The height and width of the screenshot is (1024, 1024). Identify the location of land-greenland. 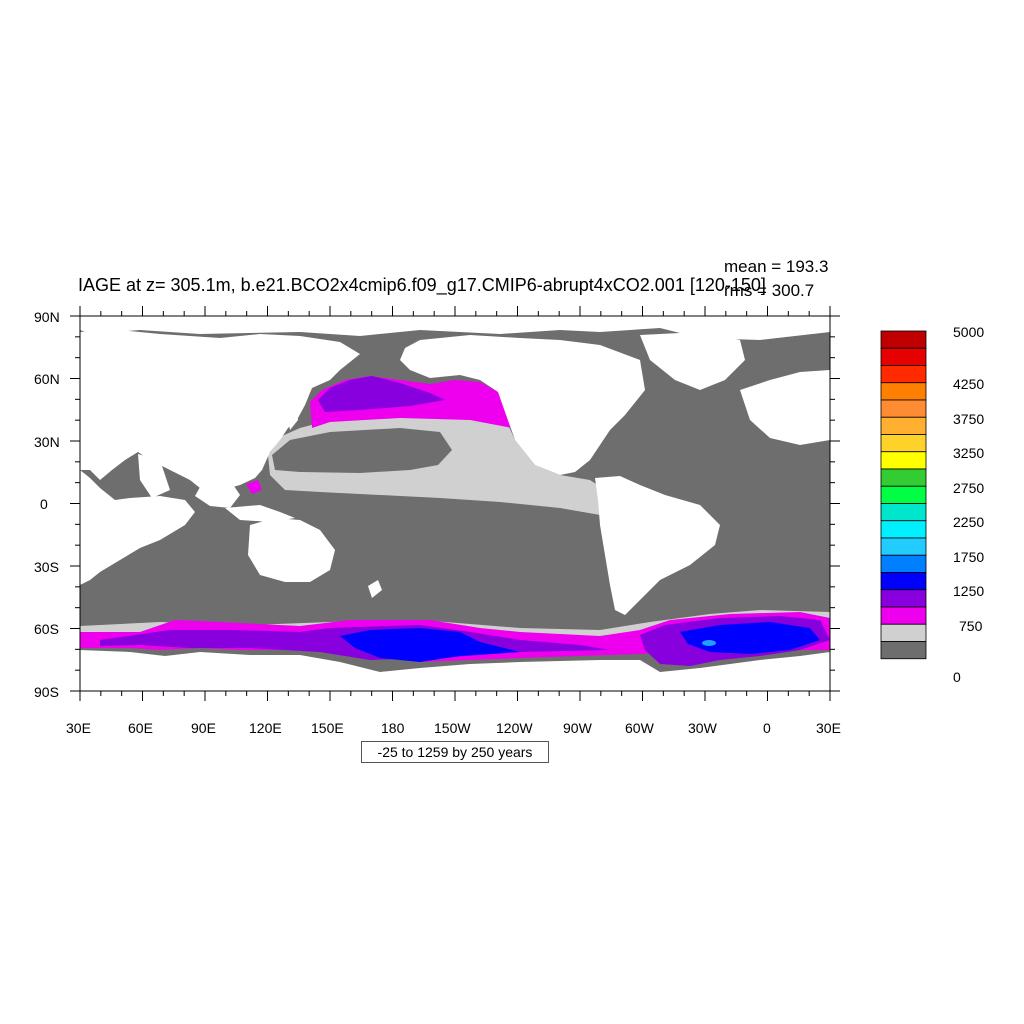
(692, 361).